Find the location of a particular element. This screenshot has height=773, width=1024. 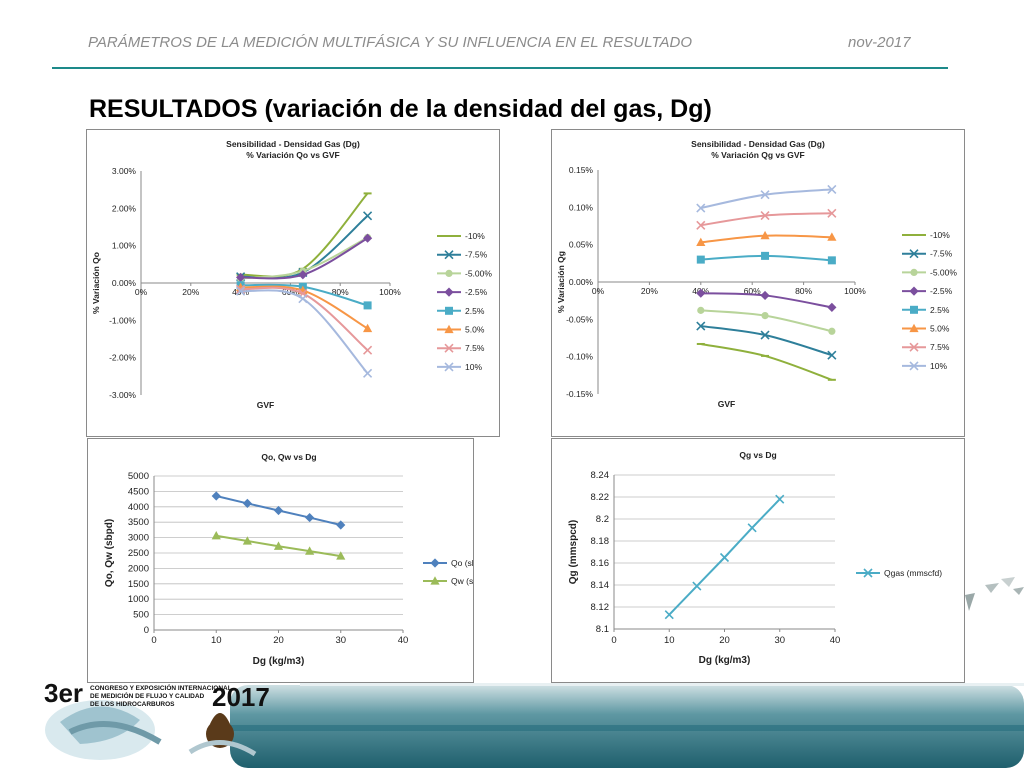

chart-undefined-legend-label: 10% is located at coordinates (473, 367).